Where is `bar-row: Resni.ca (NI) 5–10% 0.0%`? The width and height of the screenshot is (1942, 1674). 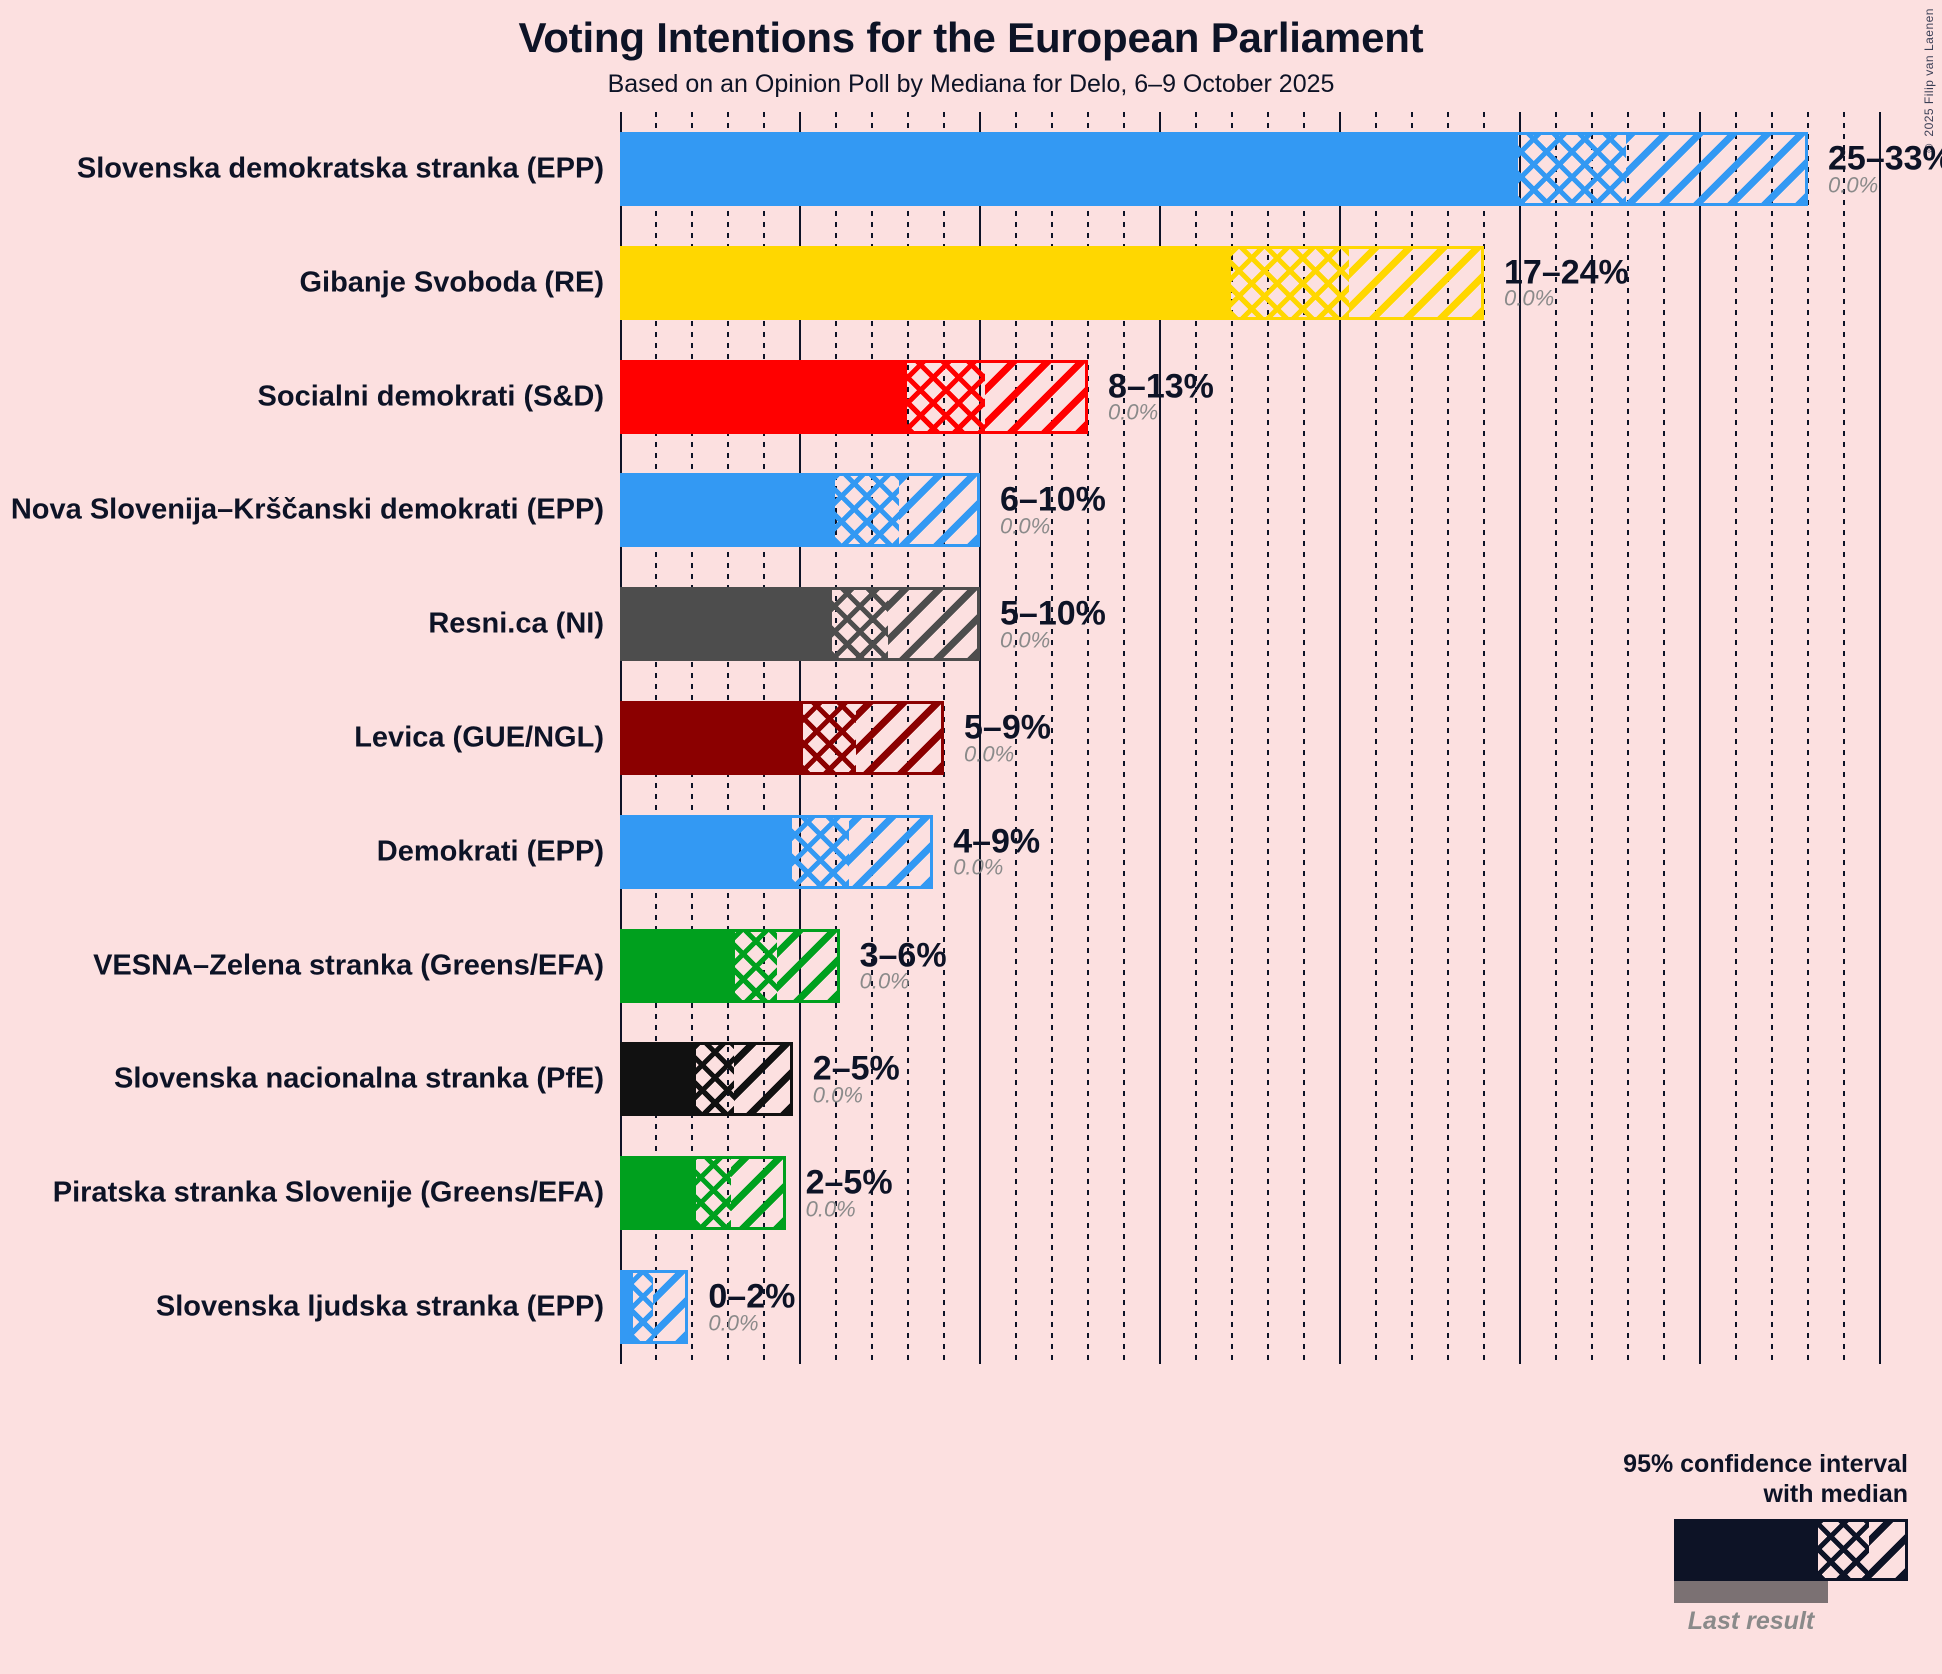 bar-row: Resni.ca (NI) 5–10% 0.0% is located at coordinates (1154, 624).